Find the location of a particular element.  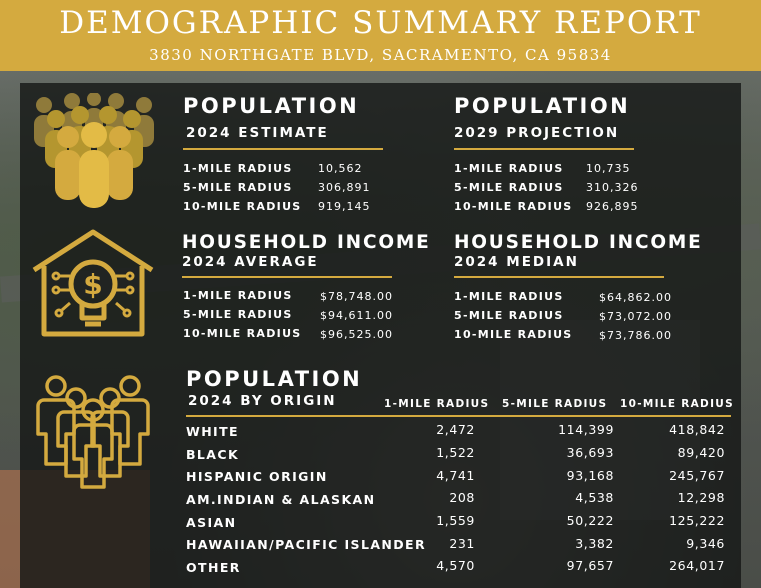

hhavg-subtitle: 2024 AVERAGE is located at coordinates (250, 262).